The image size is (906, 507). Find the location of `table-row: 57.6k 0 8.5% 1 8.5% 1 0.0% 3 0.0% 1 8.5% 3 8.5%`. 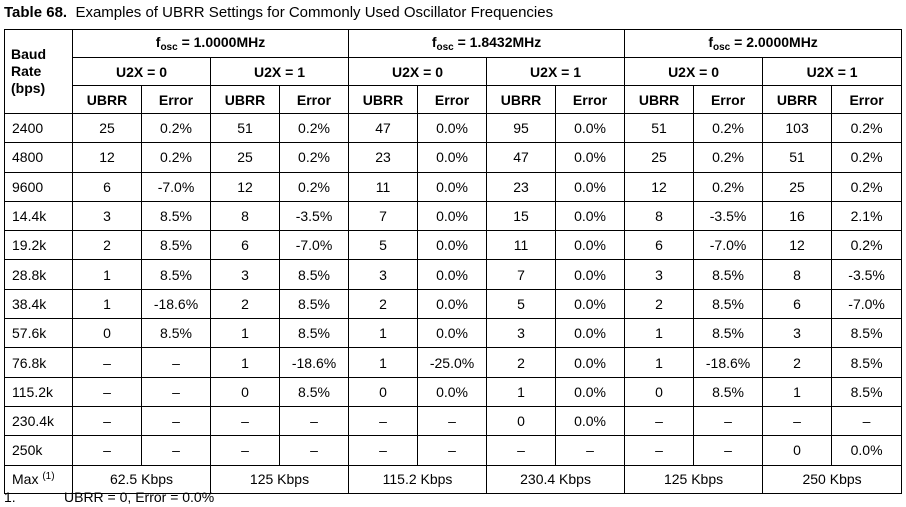

table-row: 57.6k 0 8.5% 1 8.5% 1 0.0% 3 0.0% 1 8.5% 3 8.5% is located at coordinates (453, 333).